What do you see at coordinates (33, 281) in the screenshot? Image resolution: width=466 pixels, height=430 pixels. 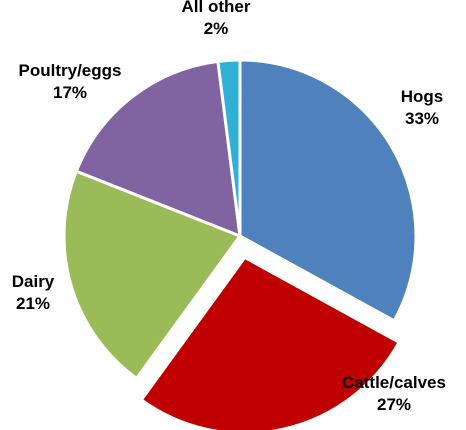 I see `slice-label-dairy: Dairy` at bounding box center [33, 281].